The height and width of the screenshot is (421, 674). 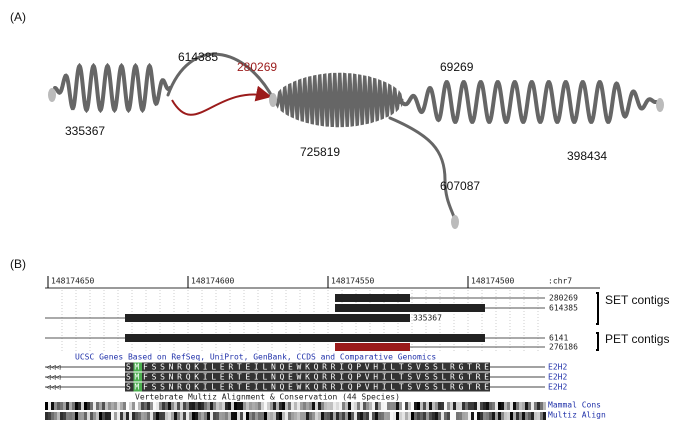 What do you see at coordinates (257, 67) in the screenshot?
I see `contig-label: 280269` at bounding box center [257, 67].